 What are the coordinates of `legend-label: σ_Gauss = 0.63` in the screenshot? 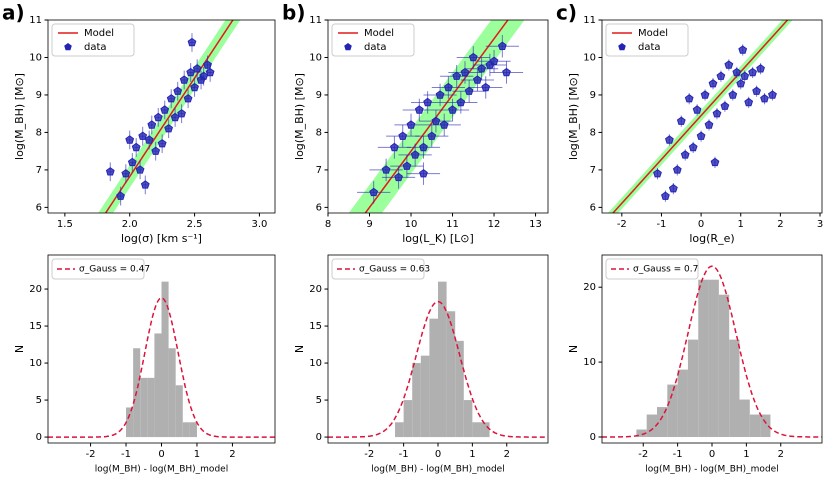 It's located at (394, 270).